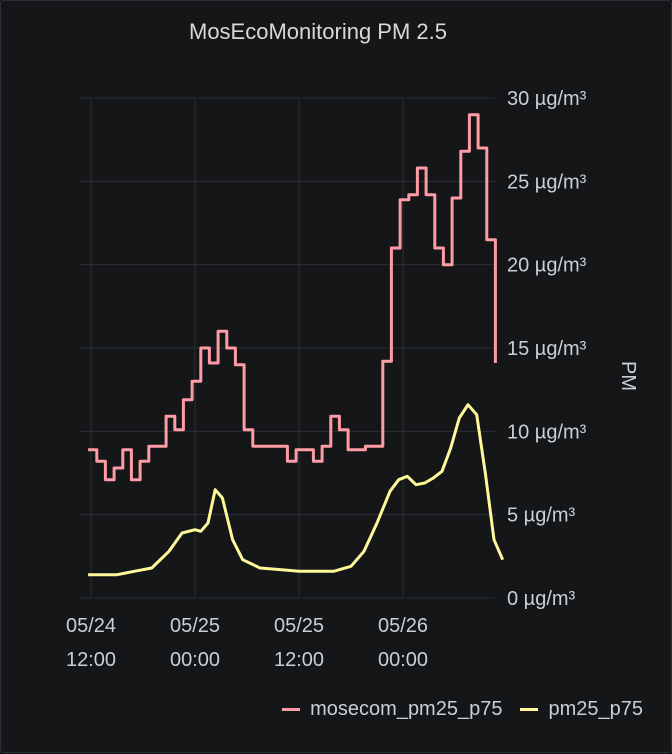  What do you see at coordinates (406, 709) in the screenshot?
I see `legend-label-mosecom: mosecom_pm25_p75` at bounding box center [406, 709].